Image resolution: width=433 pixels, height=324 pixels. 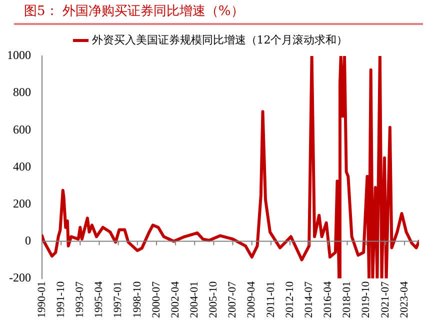 I want to click on x-tick-label: 1997-01, so click(x=118, y=299).